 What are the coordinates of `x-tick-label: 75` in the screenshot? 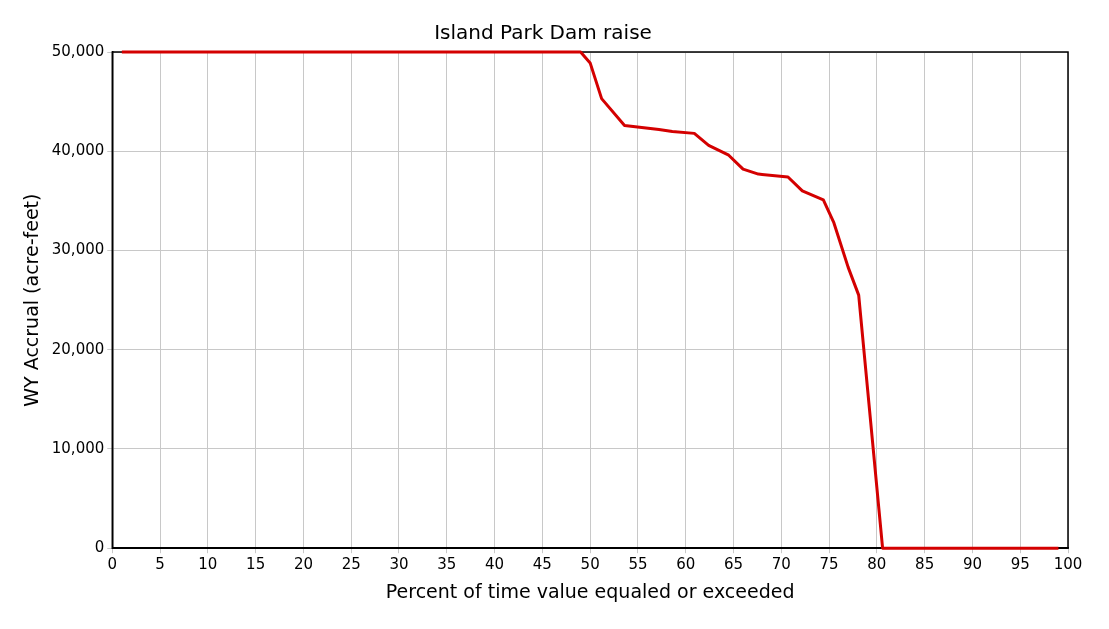 It's located at (829, 564).